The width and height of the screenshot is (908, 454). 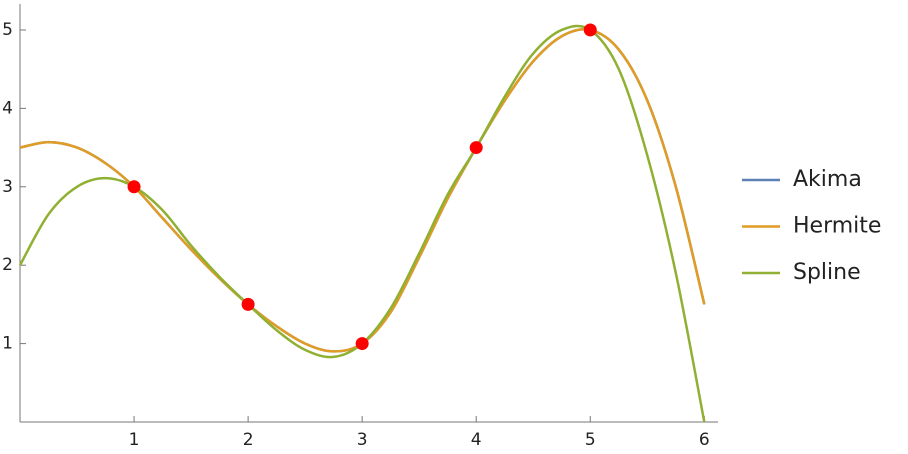 I want to click on y-tick-label: 5, so click(x=7, y=30).